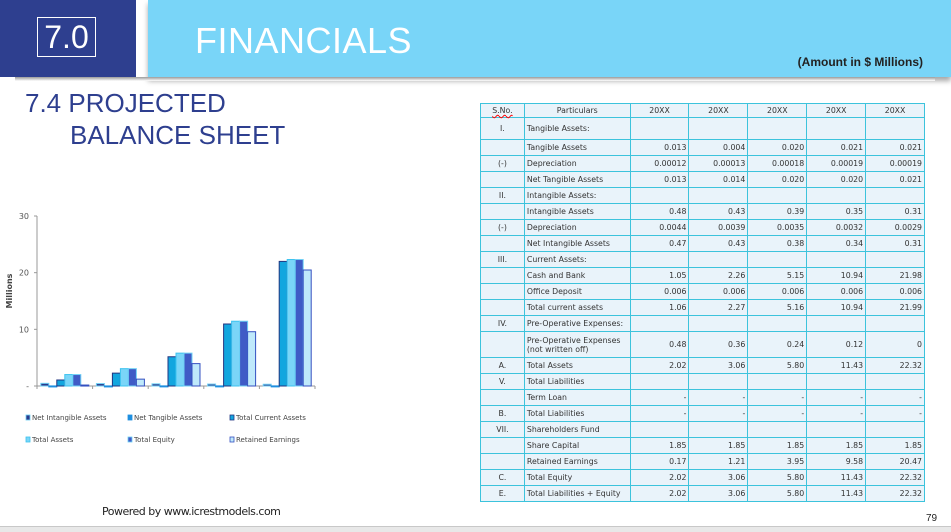 The height and width of the screenshot is (532, 951). Describe the element at coordinates (577, 344) in the screenshot. I see `row-label: Pre-Operative Expenses (not written off)` at that location.